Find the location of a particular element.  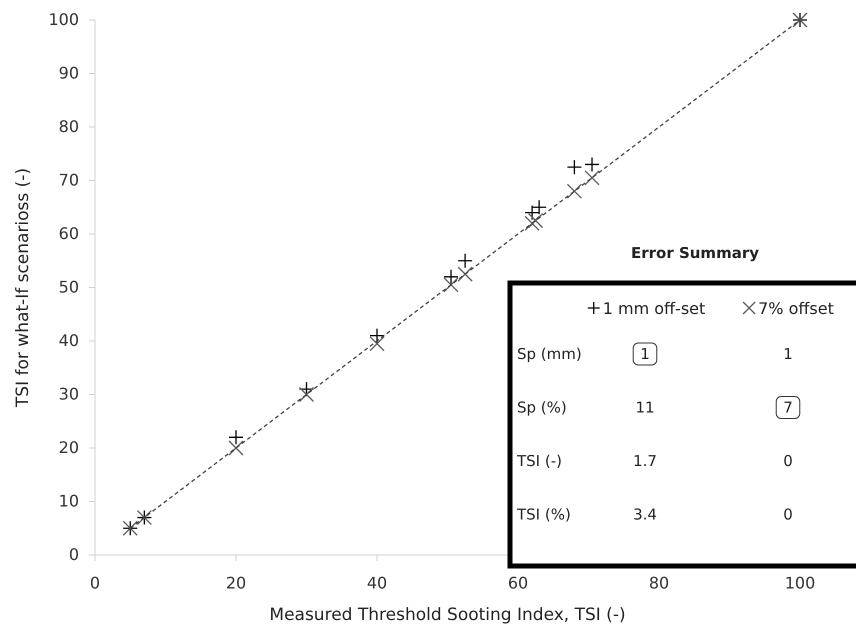

legend-label: 1 mm off-set is located at coordinates (654, 308).